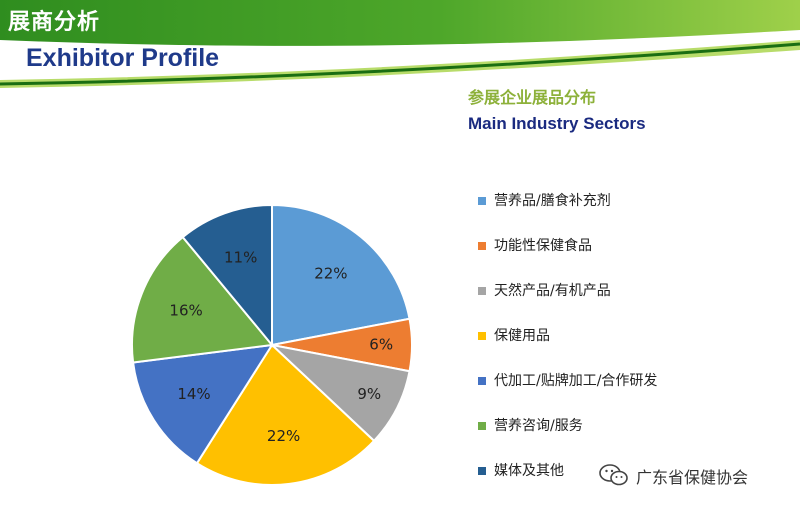 The width and height of the screenshot is (800, 510). Describe the element at coordinates (552, 291) in the screenshot. I see `legend-label-2: 天然产品/有机产品` at that location.